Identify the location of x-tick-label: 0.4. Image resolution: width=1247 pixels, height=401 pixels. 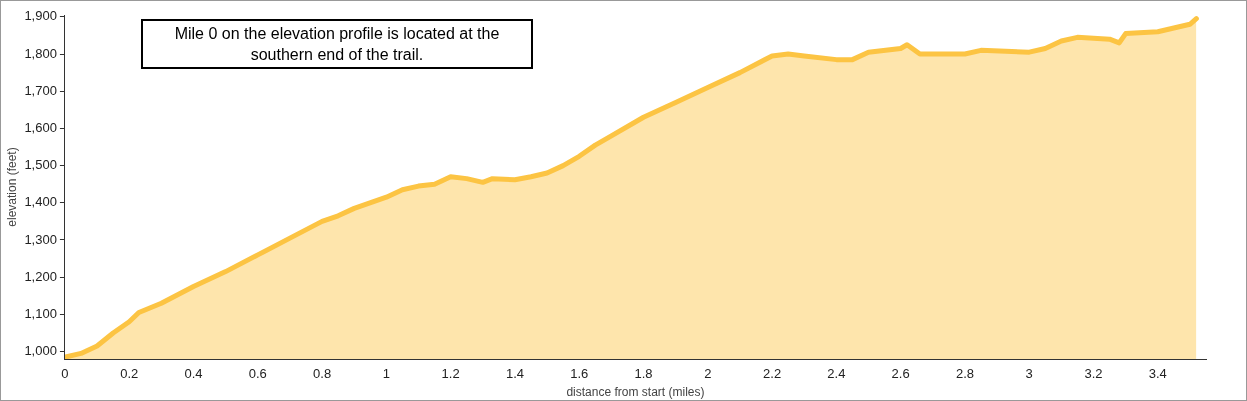
(193, 374).